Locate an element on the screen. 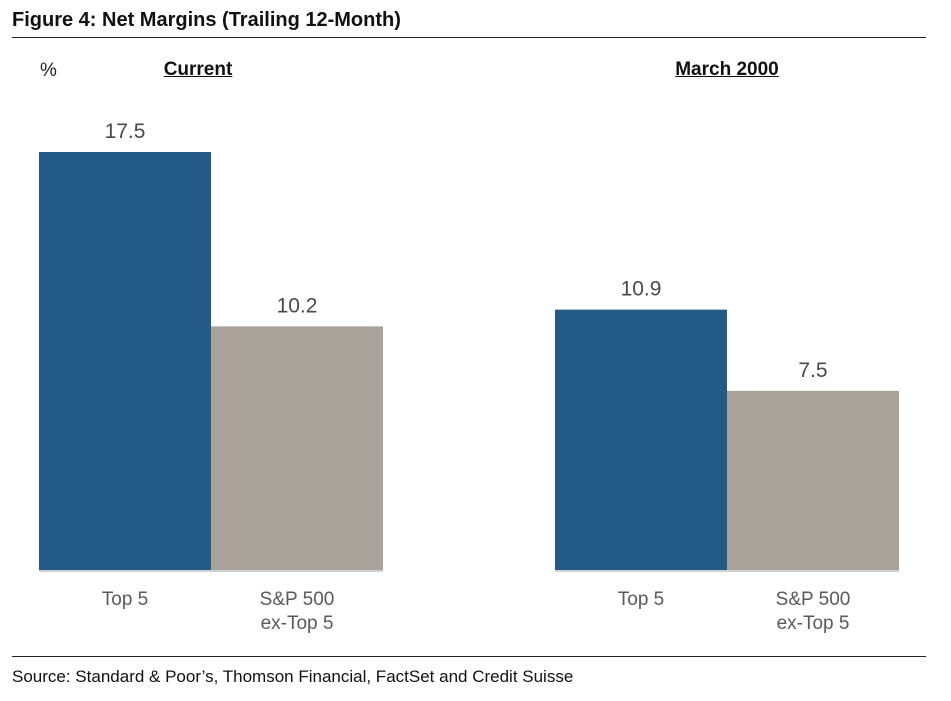 The width and height of the screenshot is (951, 701). group-title-current: Current is located at coordinates (198, 69).